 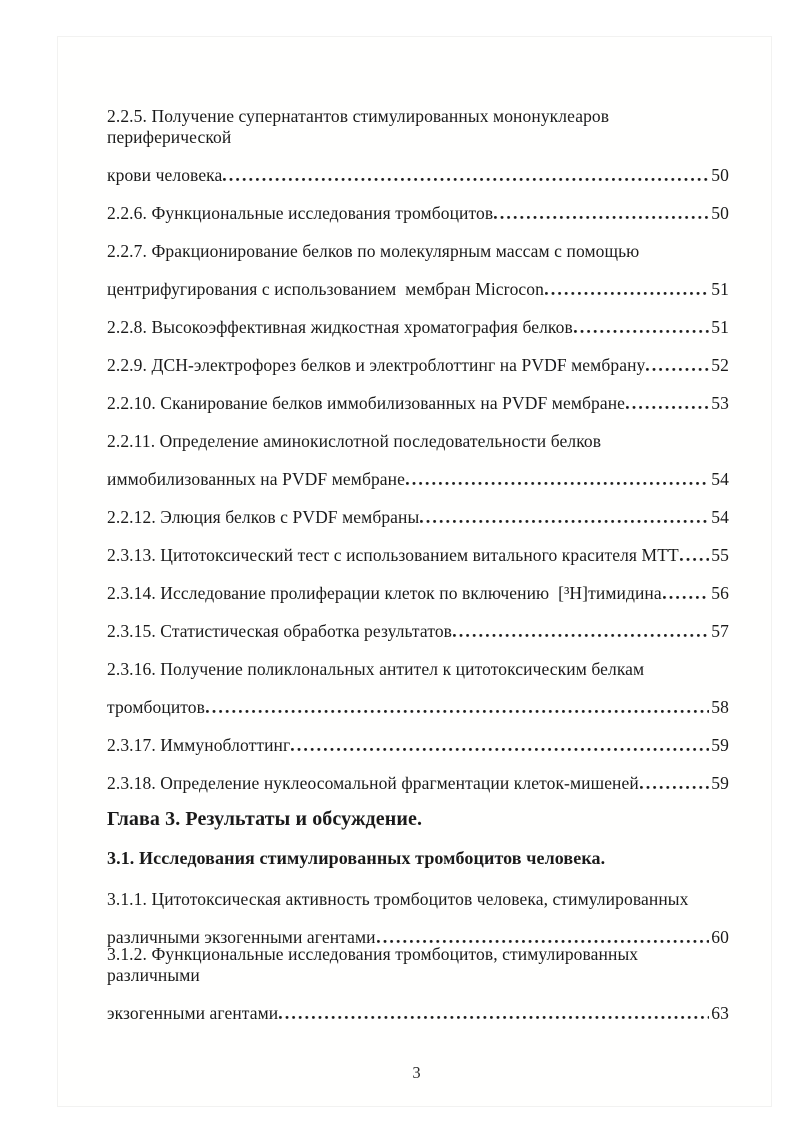 What do you see at coordinates (720, 365) in the screenshot?
I see `toc-page-number: 52` at bounding box center [720, 365].